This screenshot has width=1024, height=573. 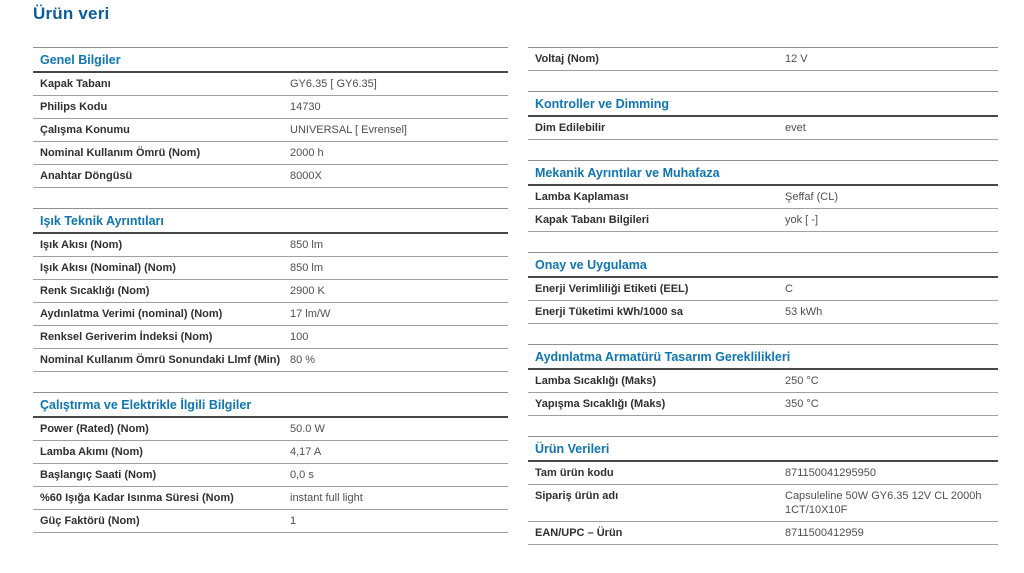 I want to click on section-header: Kontroller ve Dimming, so click(x=763, y=104).